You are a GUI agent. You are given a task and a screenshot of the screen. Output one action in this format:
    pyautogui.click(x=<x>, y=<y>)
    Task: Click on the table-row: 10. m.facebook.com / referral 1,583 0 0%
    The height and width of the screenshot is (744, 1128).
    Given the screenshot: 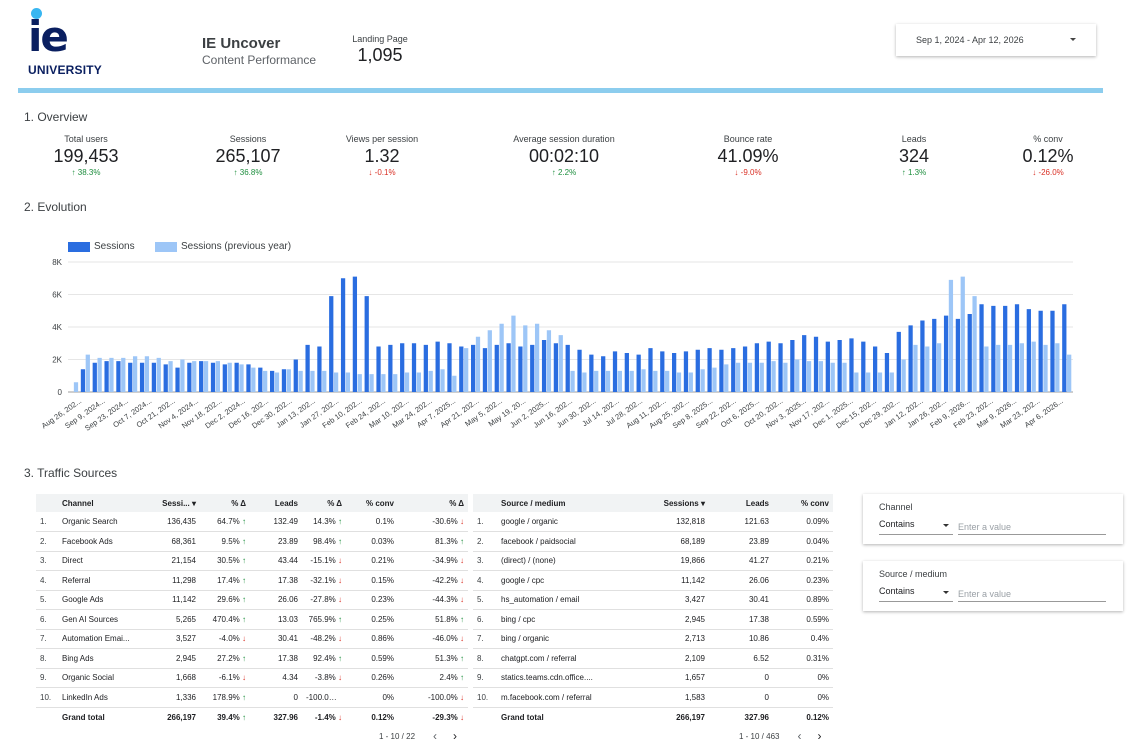 What is the action you would take?
    pyautogui.click(x=653, y=697)
    